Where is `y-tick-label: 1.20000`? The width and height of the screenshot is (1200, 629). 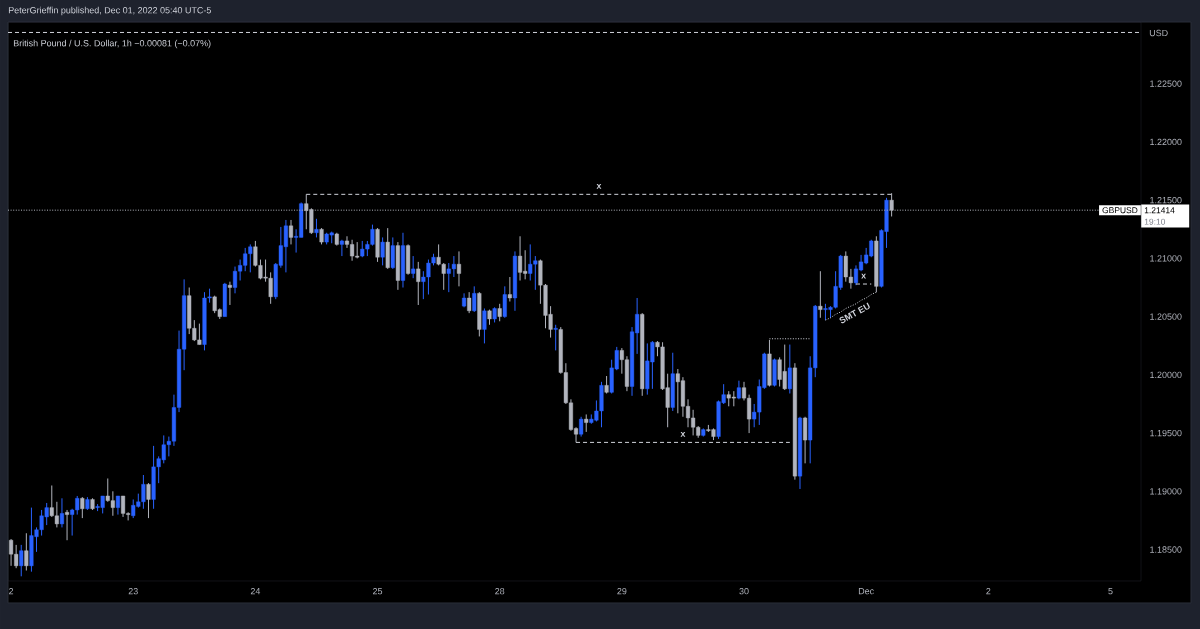
y-tick-label: 1.20000 is located at coordinates (1166, 375).